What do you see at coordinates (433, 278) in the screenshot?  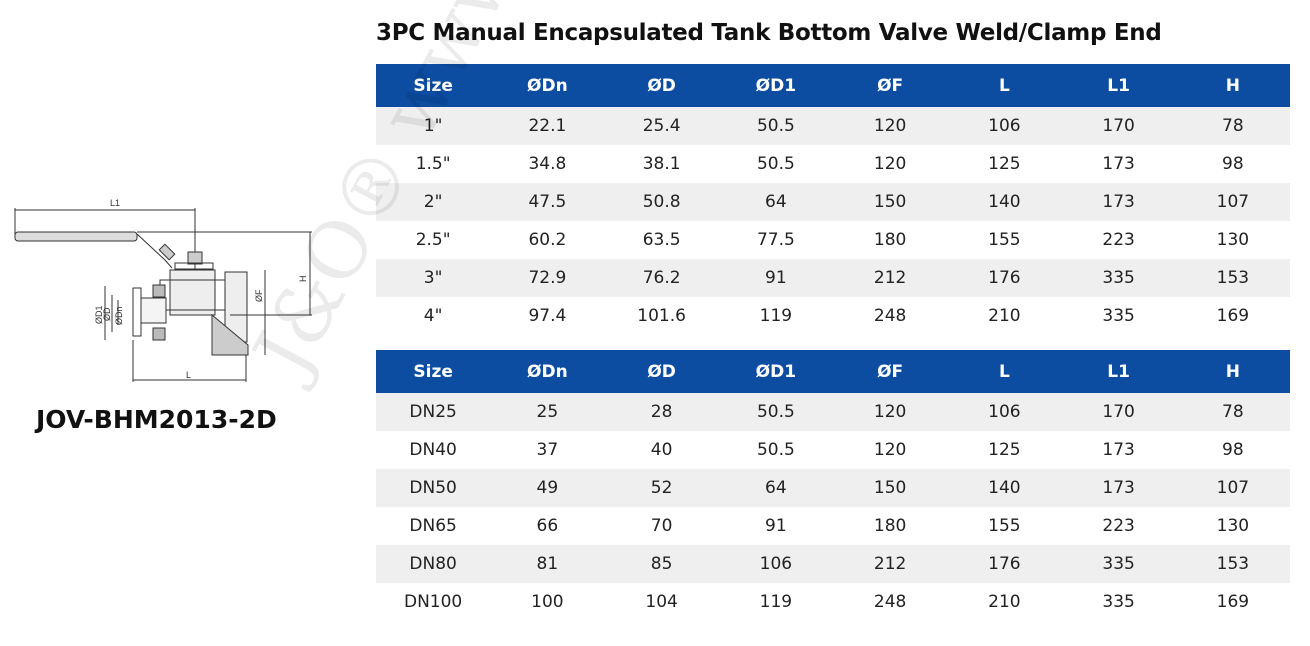 I see `table-cell: 3"` at bounding box center [433, 278].